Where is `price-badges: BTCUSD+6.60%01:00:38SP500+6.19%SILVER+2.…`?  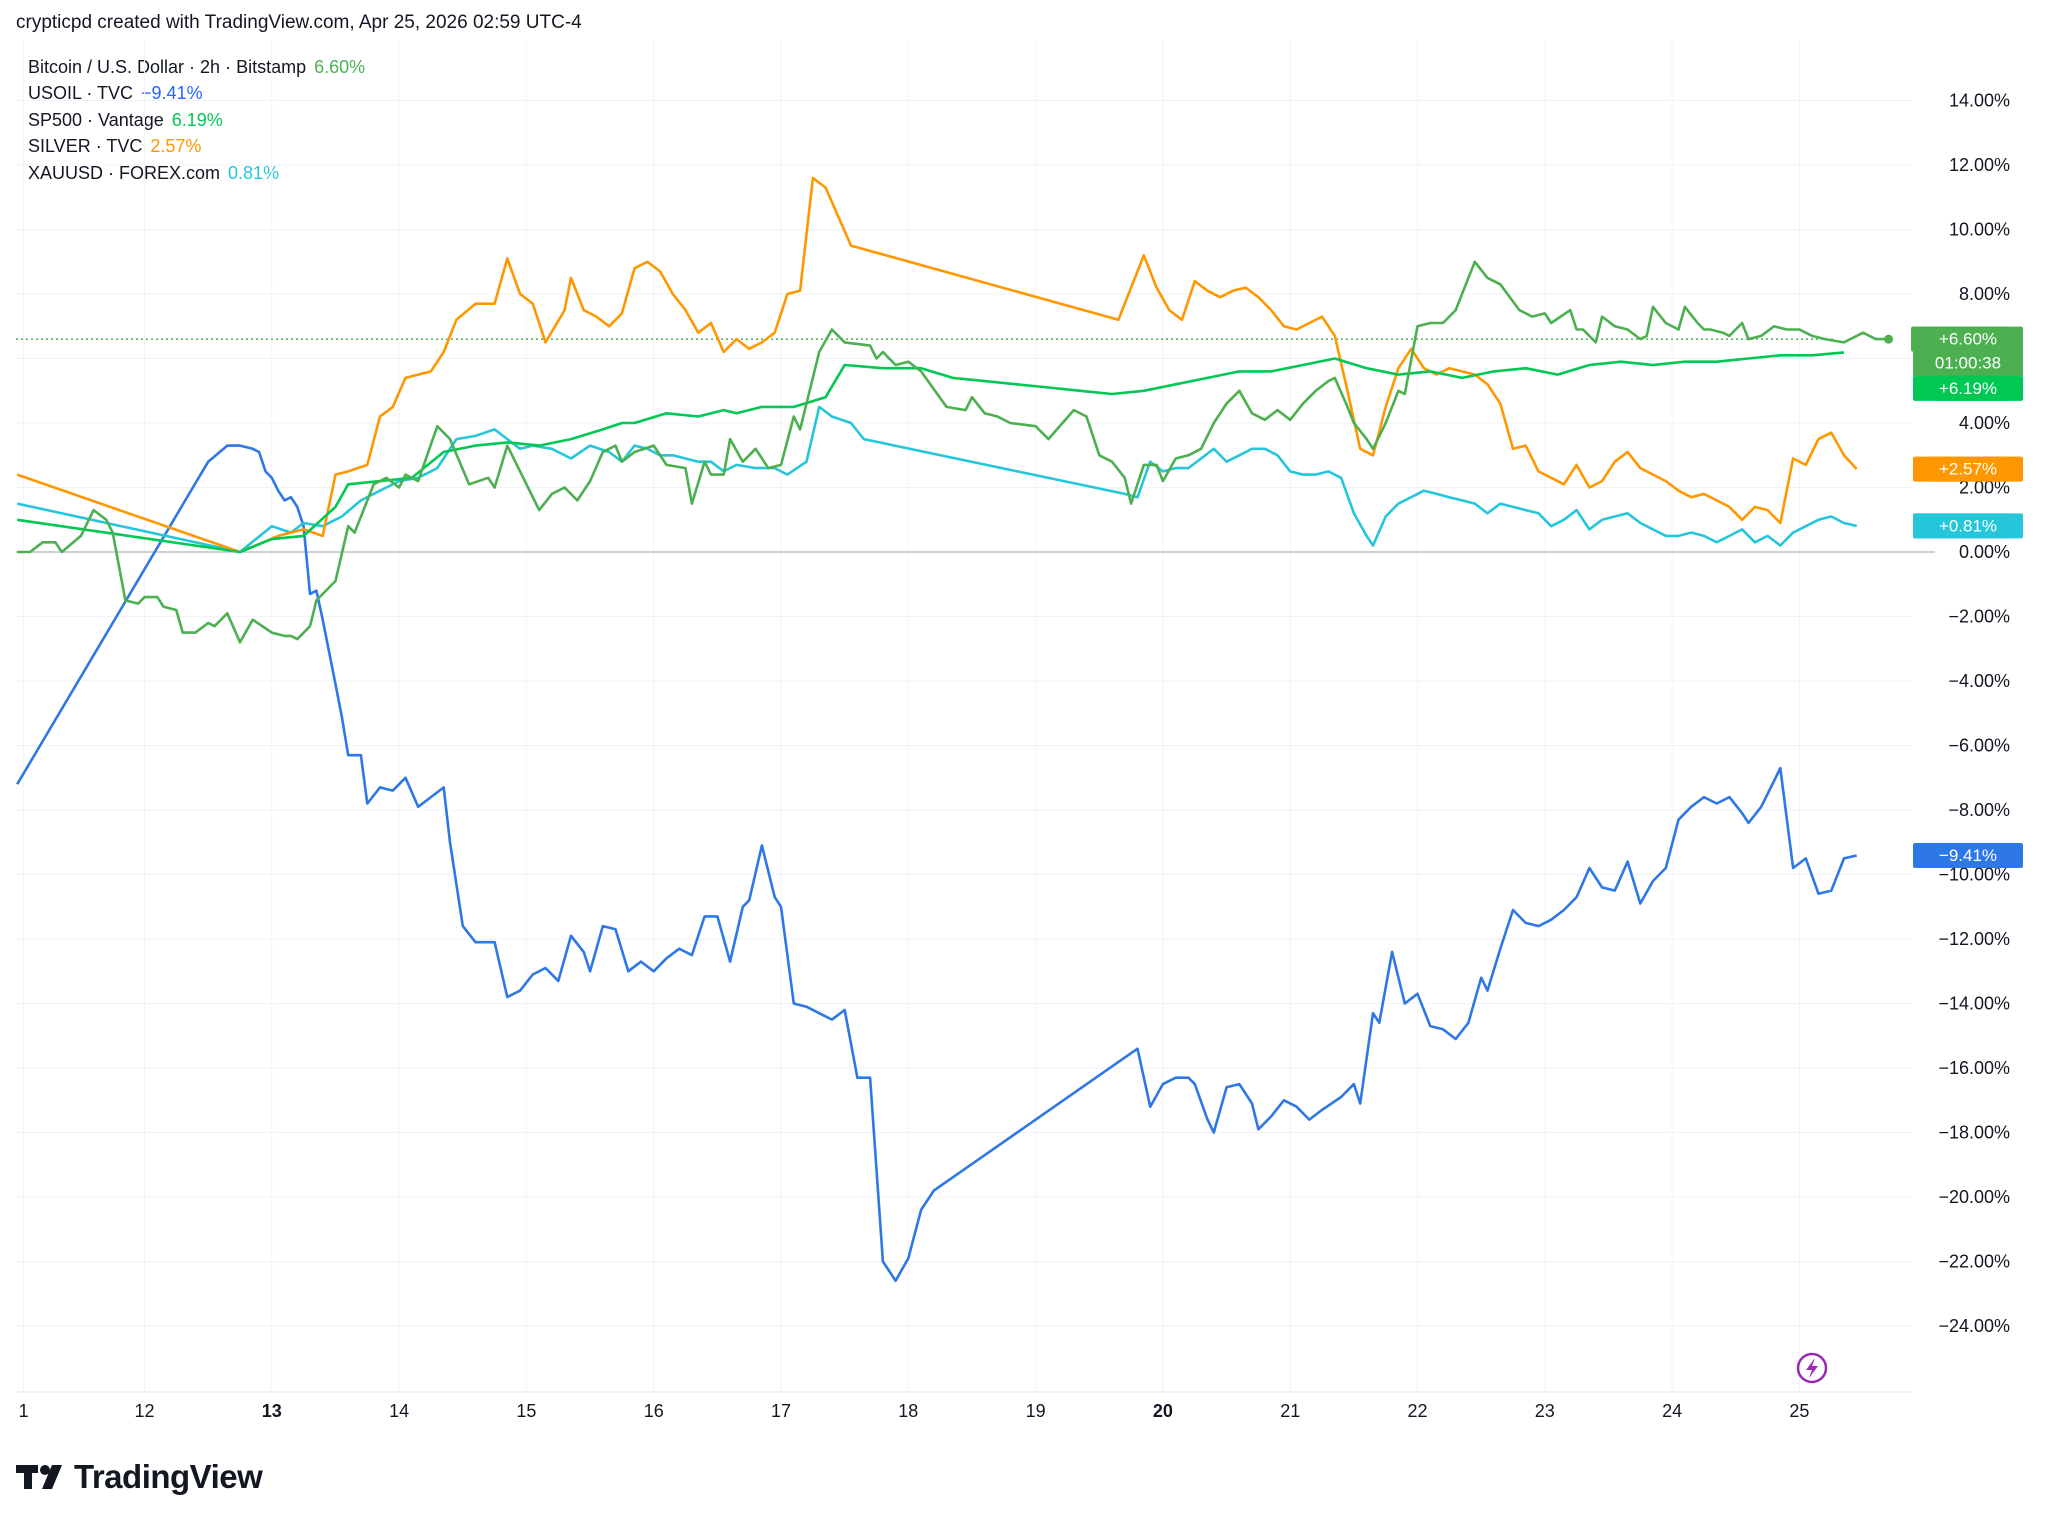
price-badges: BTCUSD+6.60%01:00:38SP500+6.19%SILVER+2.… is located at coordinates (1967, 597).